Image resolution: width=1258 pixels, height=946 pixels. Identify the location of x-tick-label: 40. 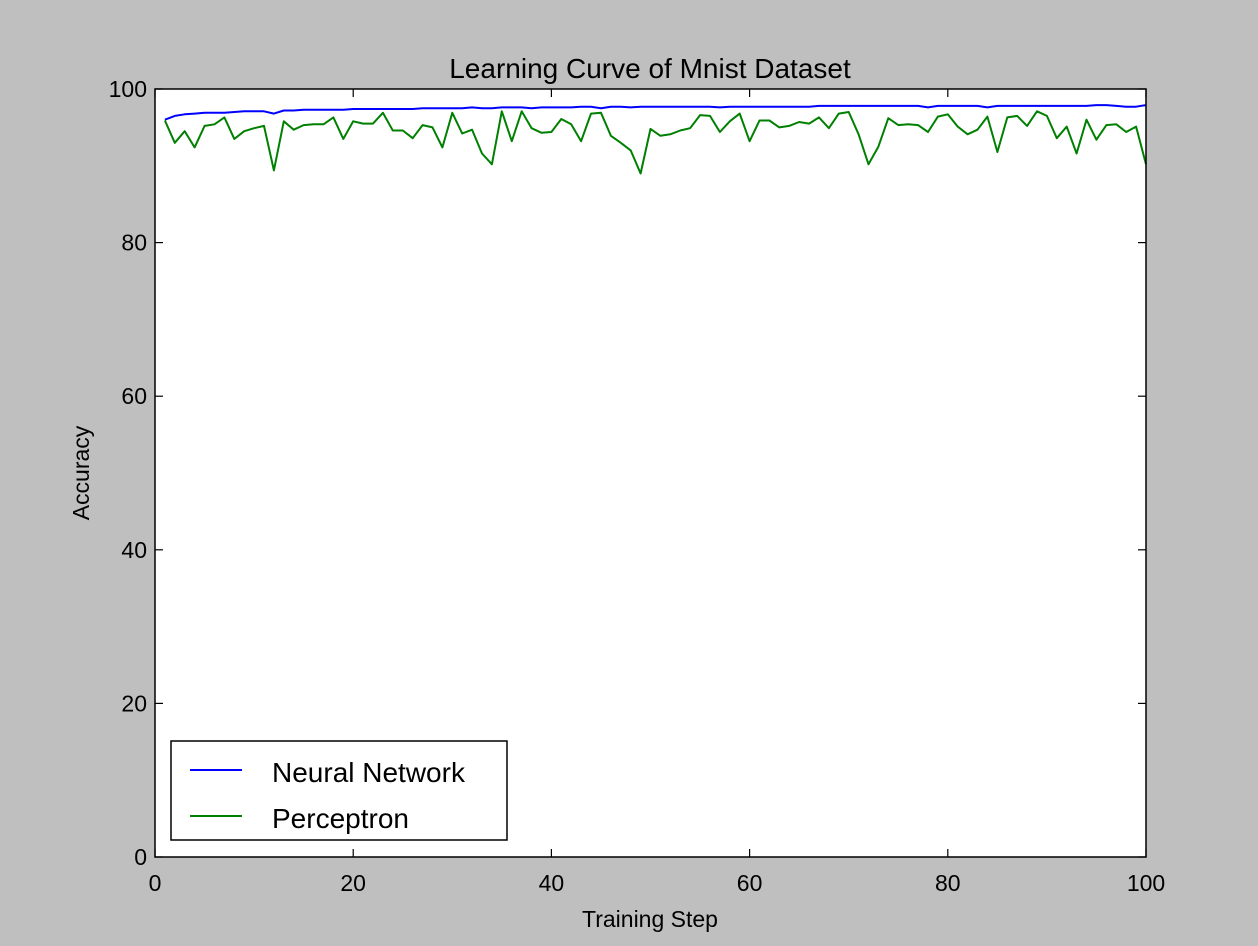
(552, 883).